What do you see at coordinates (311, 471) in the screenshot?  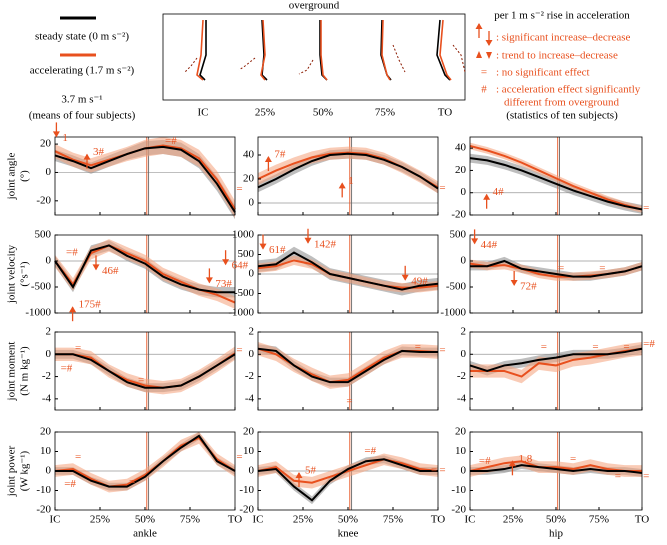 I see `annotation: 5#` at bounding box center [311, 471].